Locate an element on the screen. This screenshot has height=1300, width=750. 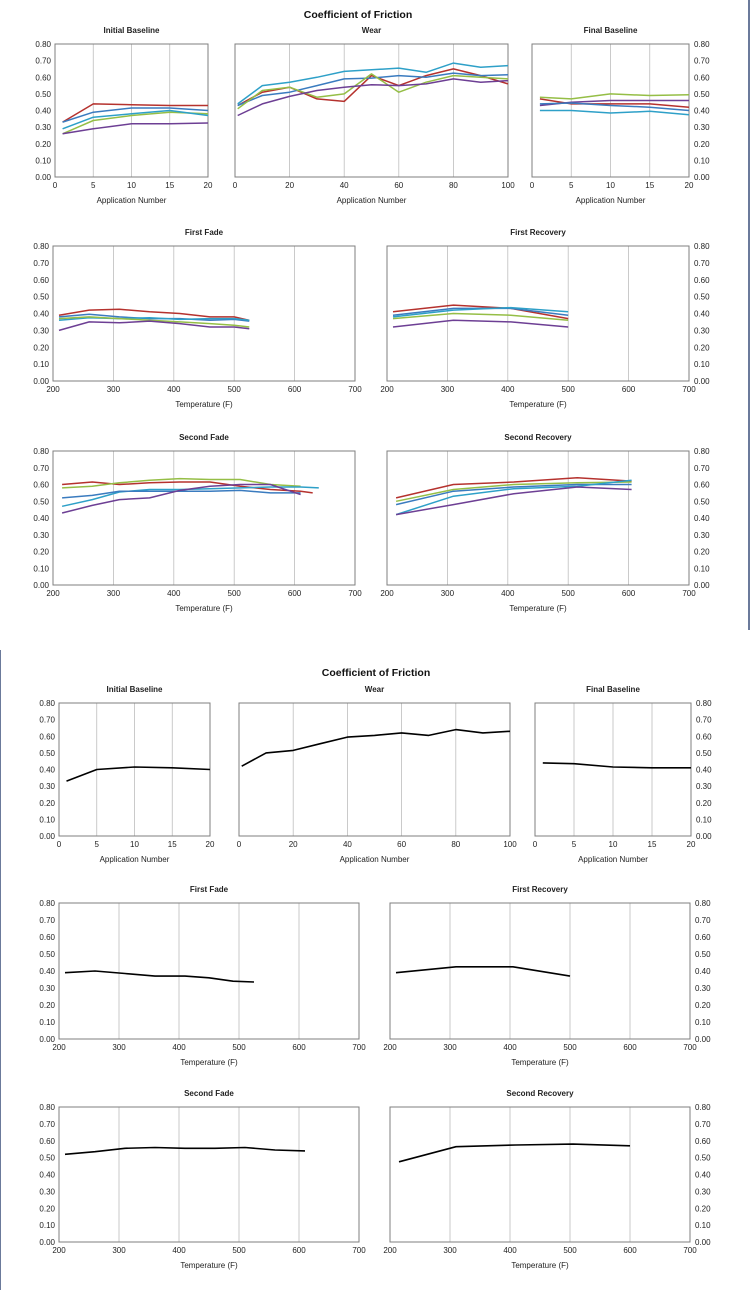
chart-title: Wear is located at coordinates (371, 30).